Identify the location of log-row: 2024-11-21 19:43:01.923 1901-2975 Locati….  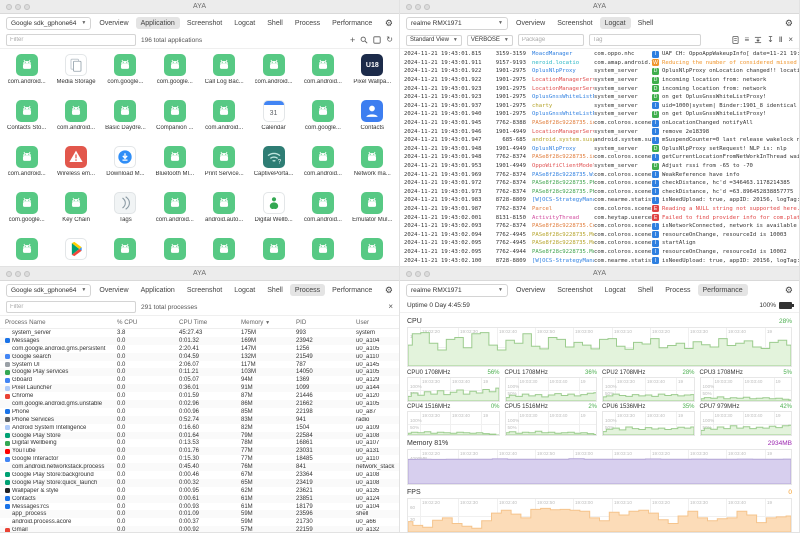
(599, 88).